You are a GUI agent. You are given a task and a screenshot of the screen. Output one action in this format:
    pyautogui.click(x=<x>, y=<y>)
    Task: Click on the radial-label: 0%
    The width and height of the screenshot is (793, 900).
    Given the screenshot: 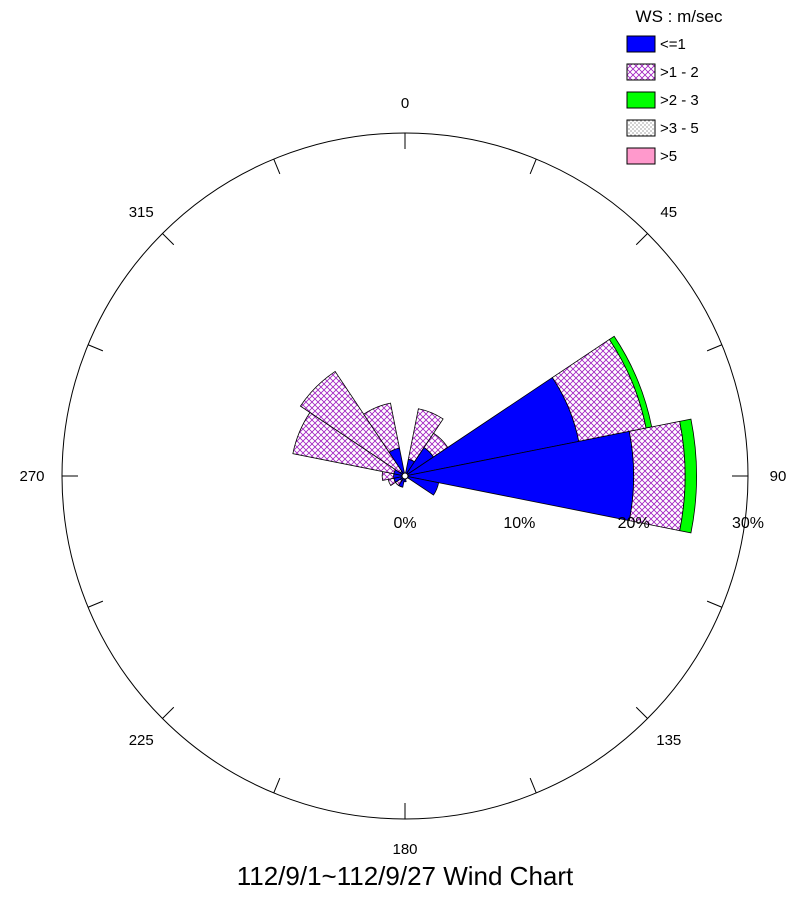 What is the action you would take?
    pyautogui.click(x=404, y=523)
    